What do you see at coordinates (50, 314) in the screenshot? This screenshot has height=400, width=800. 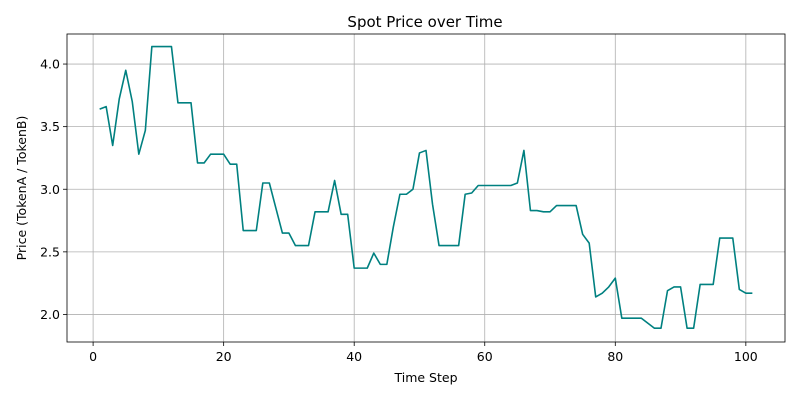 I see `y-tick-label: 2.0` at bounding box center [50, 314].